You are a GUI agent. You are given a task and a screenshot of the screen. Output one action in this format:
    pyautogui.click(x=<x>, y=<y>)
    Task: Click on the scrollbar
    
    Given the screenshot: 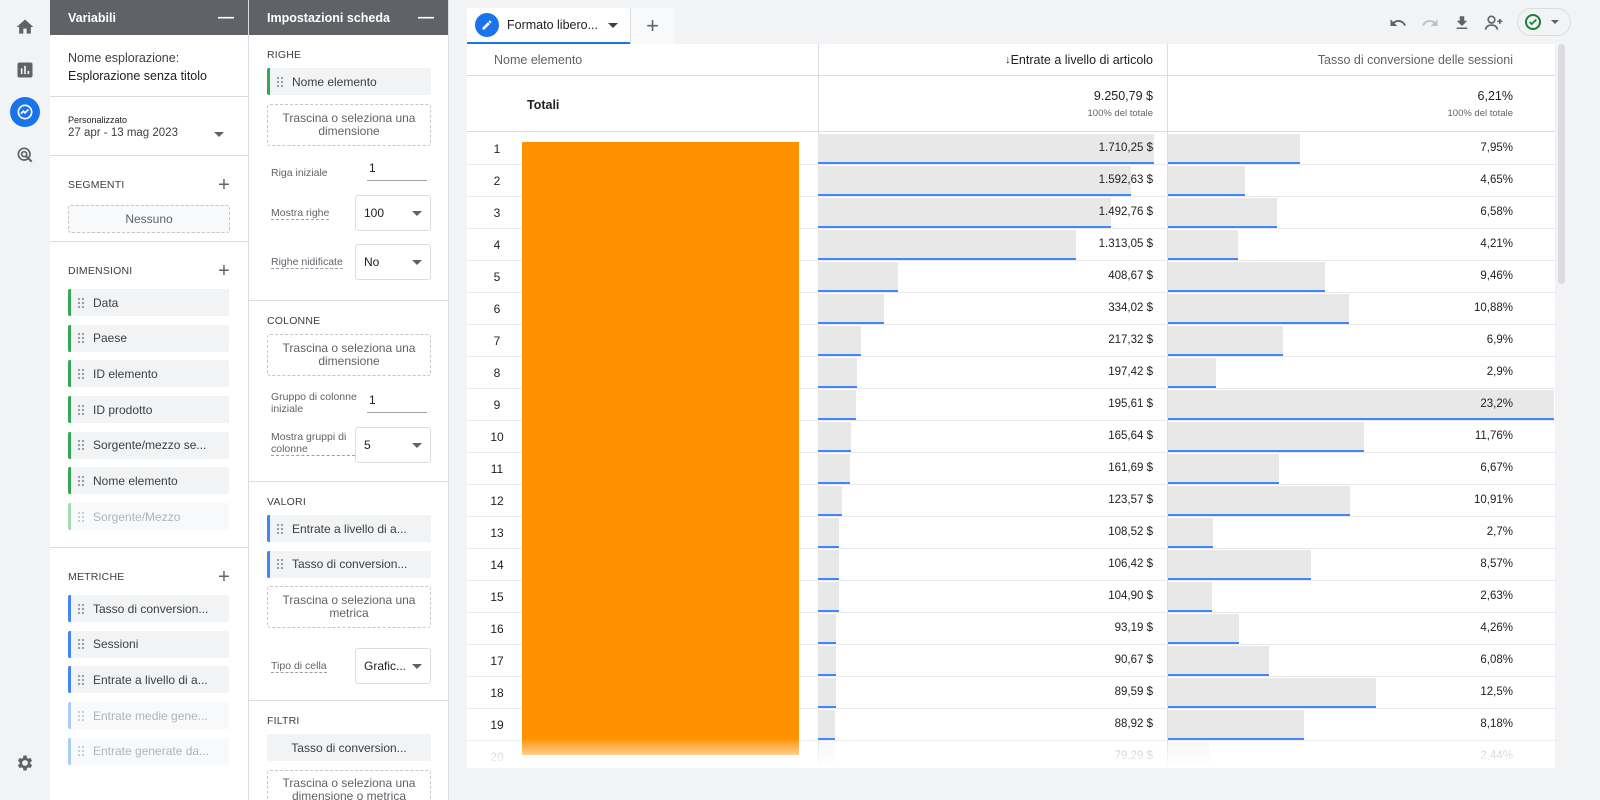 What is the action you would take?
    pyautogui.click(x=1561, y=406)
    